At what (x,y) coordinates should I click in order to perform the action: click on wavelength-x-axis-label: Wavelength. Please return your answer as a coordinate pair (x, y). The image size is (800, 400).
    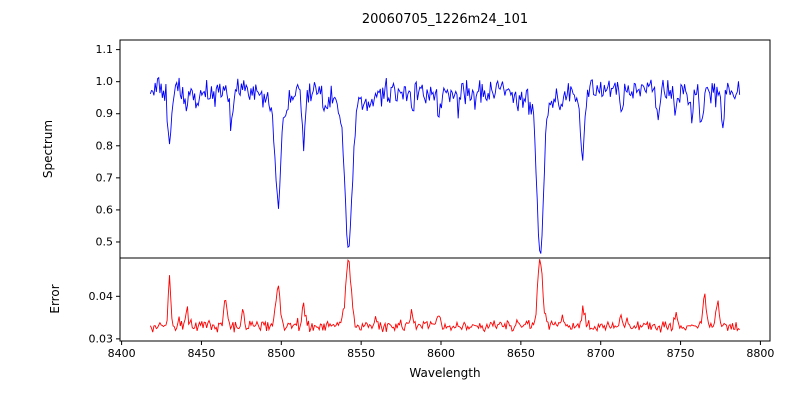
    Looking at the image, I should click on (445, 373).